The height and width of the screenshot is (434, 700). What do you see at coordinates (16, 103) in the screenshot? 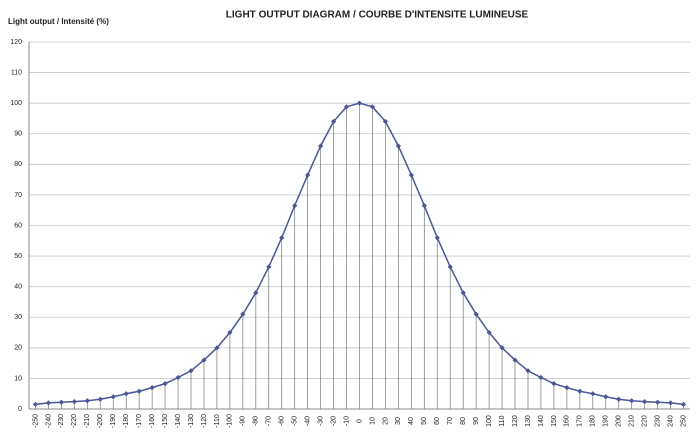
I see `y-tick-label: 100` at bounding box center [16, 103].